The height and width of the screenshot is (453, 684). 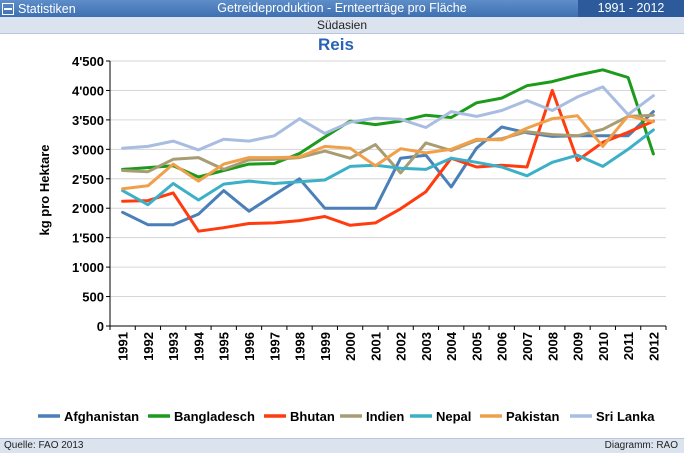 I want to click on x-tick-label: 1994, so click(x=198, y=346).